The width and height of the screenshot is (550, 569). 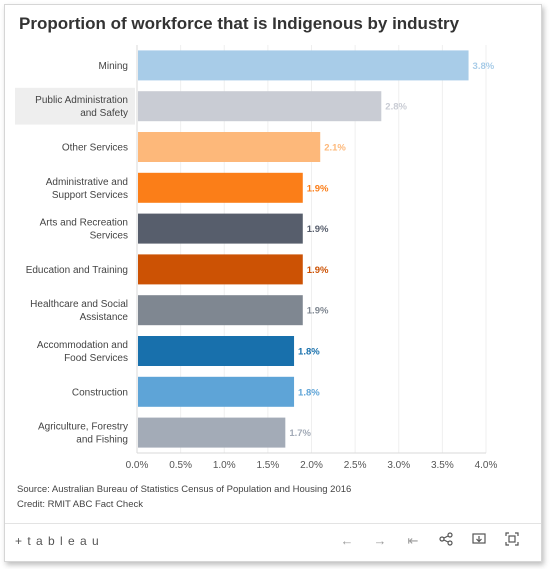 What do you see at coordinates (396, 107) in the screenshot?
I see `value-label: 2.8%` at bounding box center [396, 107].